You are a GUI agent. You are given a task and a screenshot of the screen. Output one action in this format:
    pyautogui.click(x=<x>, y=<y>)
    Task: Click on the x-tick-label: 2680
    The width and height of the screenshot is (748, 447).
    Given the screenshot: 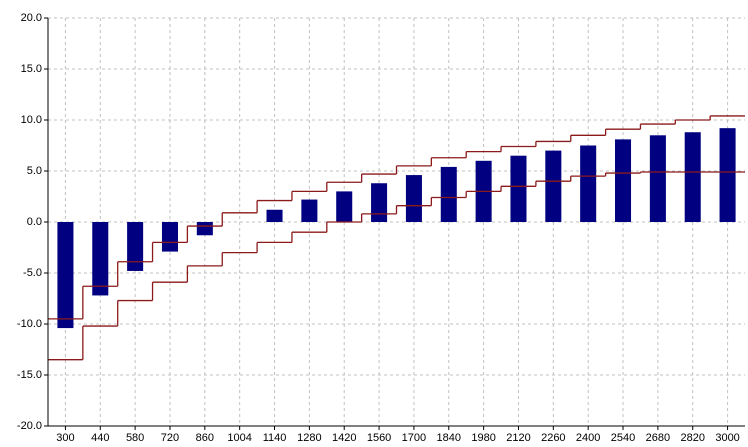 What is the action you would take?
    pyautogui.click(x=658, y=438)
    